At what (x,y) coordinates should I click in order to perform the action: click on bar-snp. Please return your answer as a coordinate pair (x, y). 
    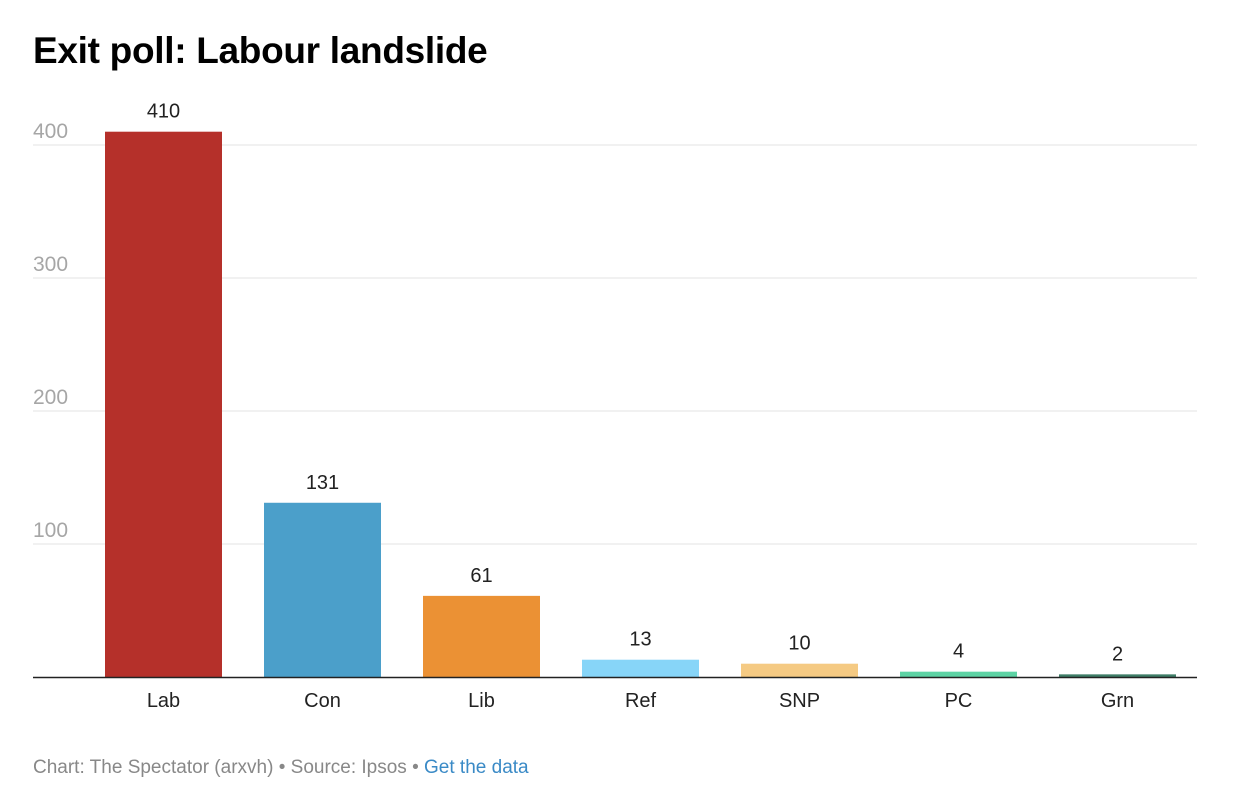
    Looking at the image, I should click on (799, 670).